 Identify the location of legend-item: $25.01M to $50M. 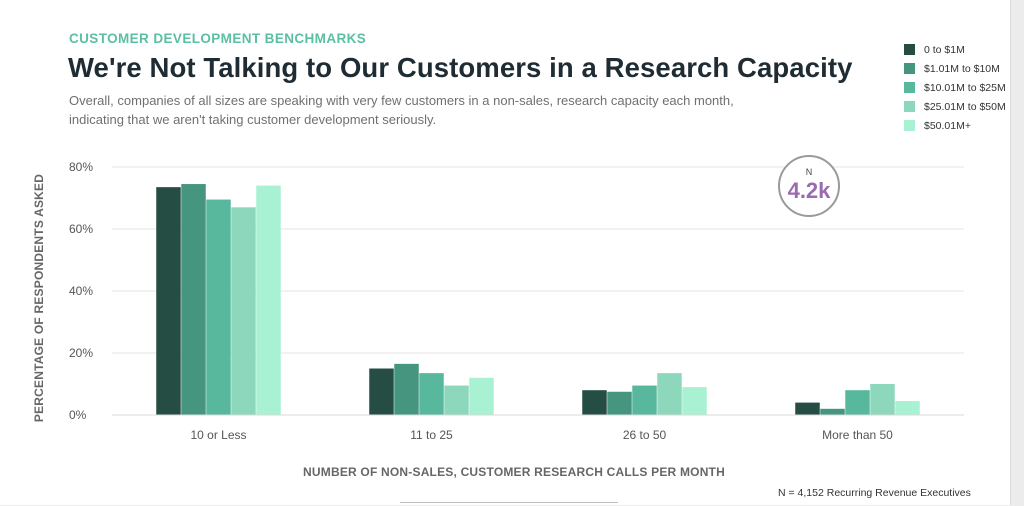
(955, 106).